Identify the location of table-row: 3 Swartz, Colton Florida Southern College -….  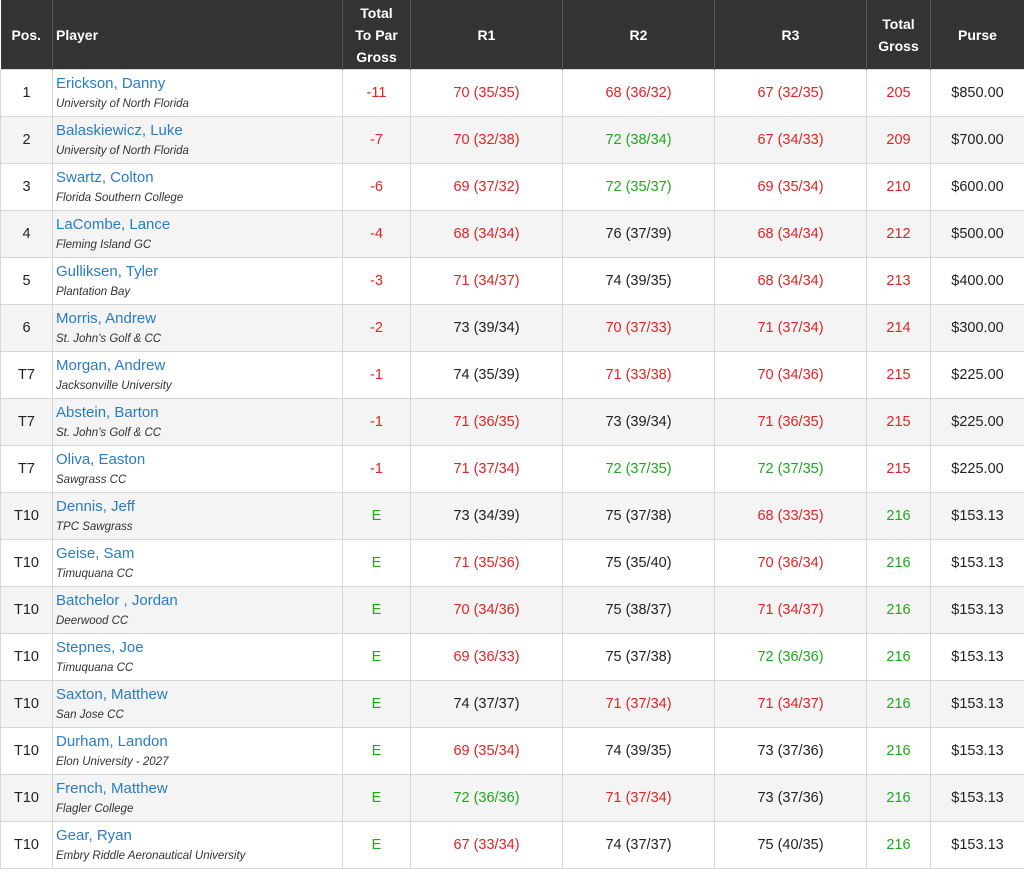
(512, 187).